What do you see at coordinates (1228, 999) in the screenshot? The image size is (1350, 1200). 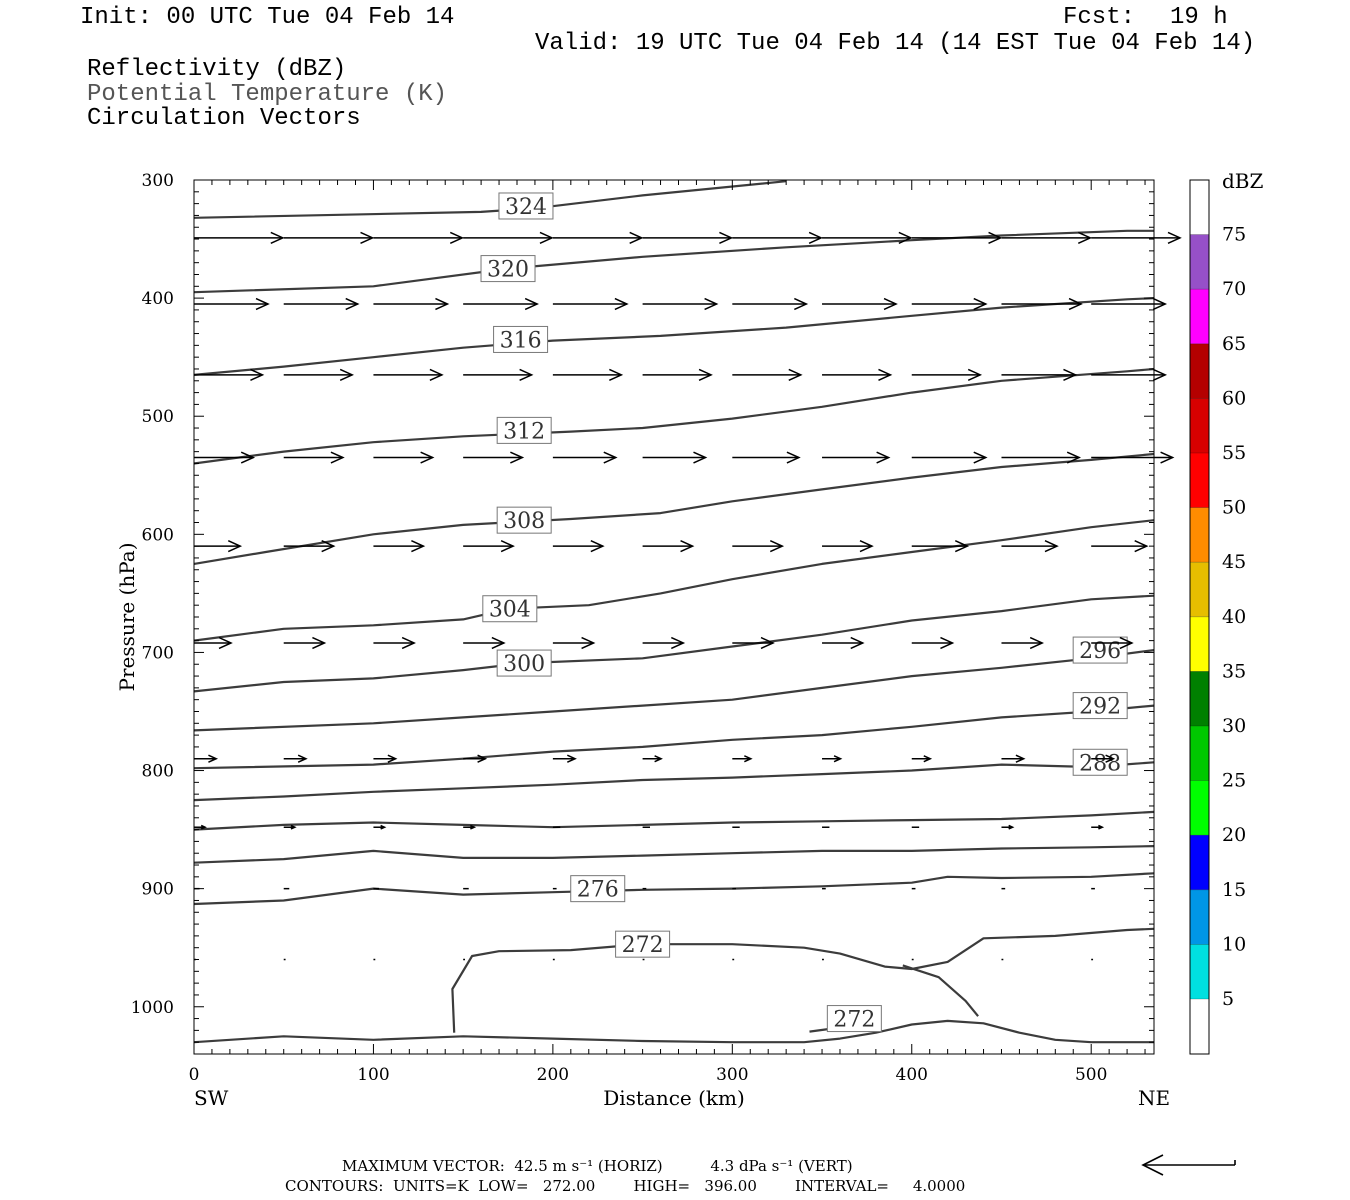 I see `colorbar-level-label: 5` at bounding box center [1228, 999].